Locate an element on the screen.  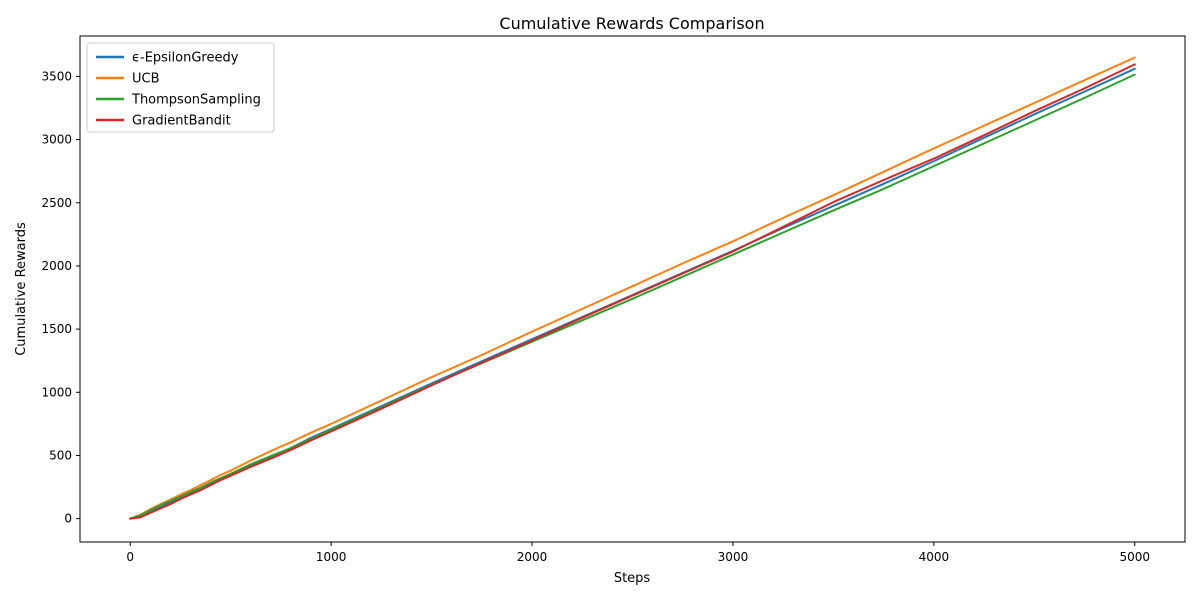
x-axis-label: Steps is located at coordinates (632, 578).